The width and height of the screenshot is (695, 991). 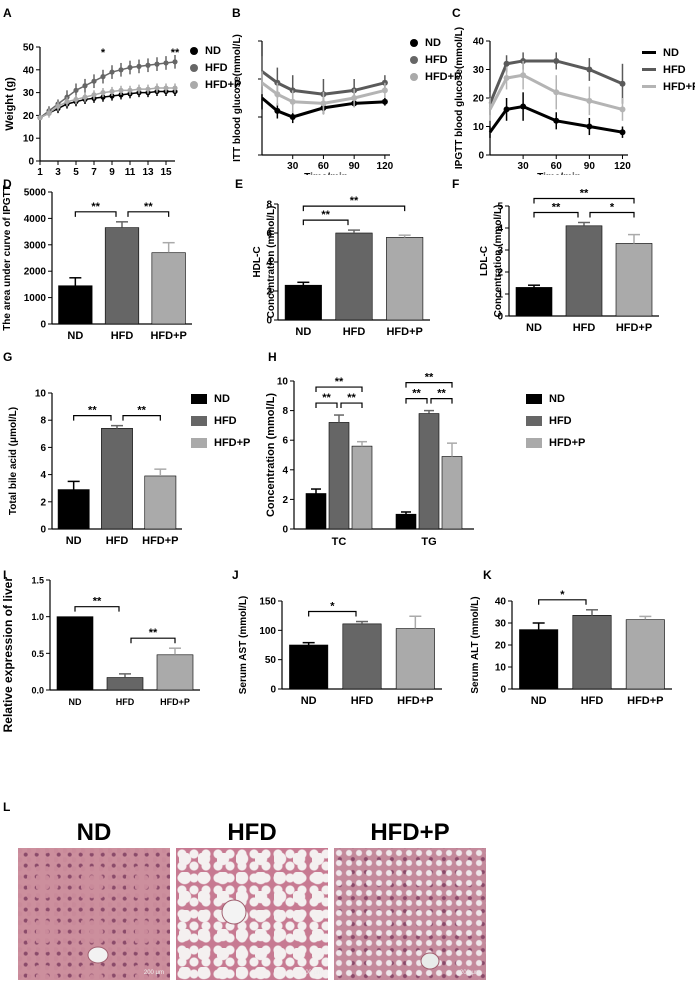 I want to click on panel-label-g: G, so click(x=8, y=357).